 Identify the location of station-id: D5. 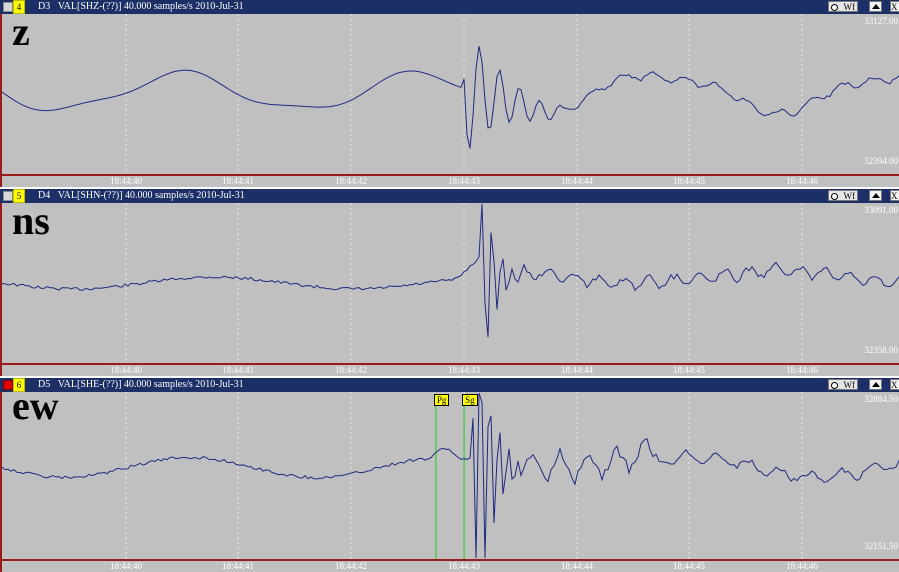
(44, 384).